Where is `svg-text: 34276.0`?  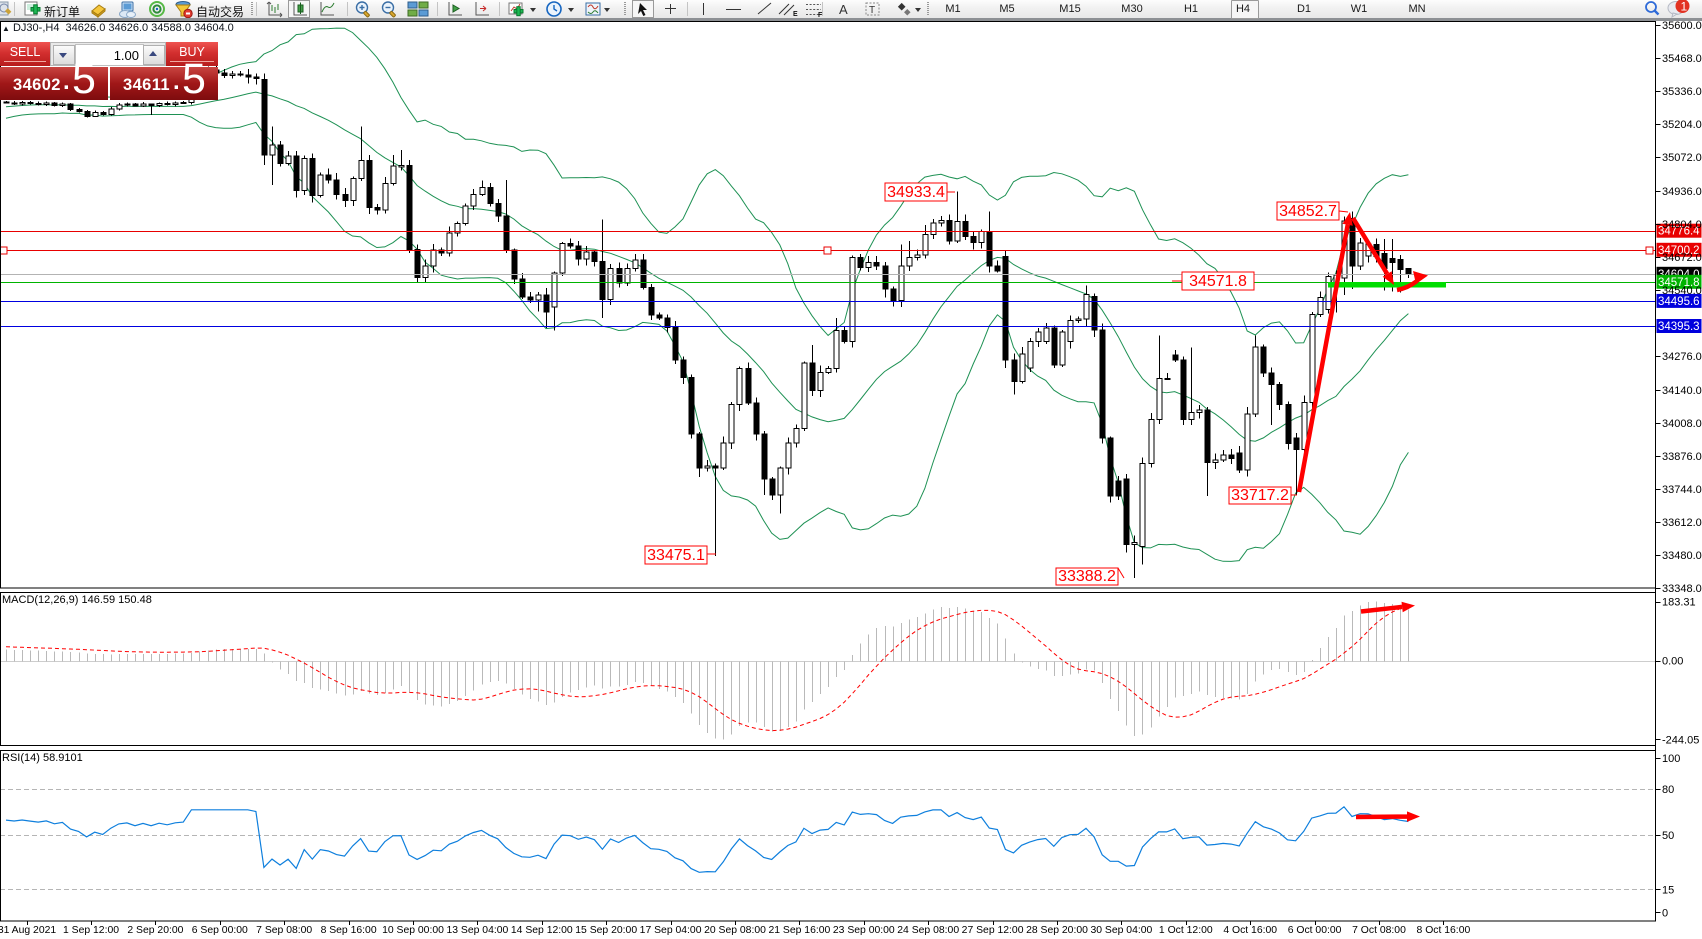
svg-text: 34276.0 is located at coordinates (1682, 357).